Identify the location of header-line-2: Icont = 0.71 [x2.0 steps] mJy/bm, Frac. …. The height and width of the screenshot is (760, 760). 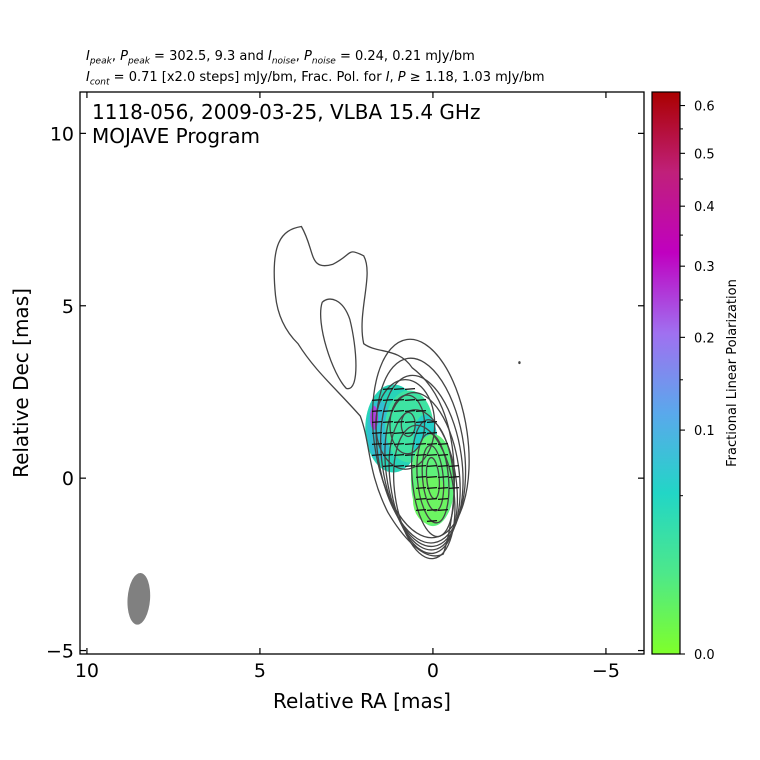
(315, 79).